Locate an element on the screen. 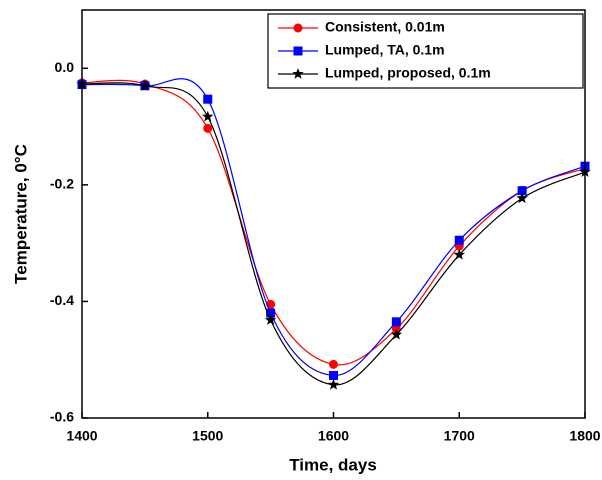 The width and height of the screenshot is (602, 480). x-tick-label: 1500 is located at coordinates (207, 436).